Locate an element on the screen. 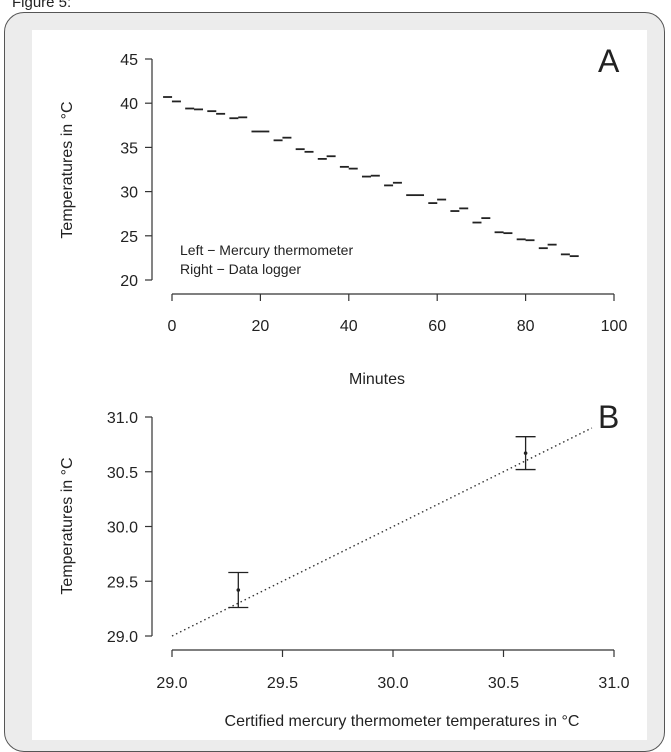 This screenshot has height=752, width=671. panel-b-x-tick-label: 30.0 is located at coordinates (392, 683).